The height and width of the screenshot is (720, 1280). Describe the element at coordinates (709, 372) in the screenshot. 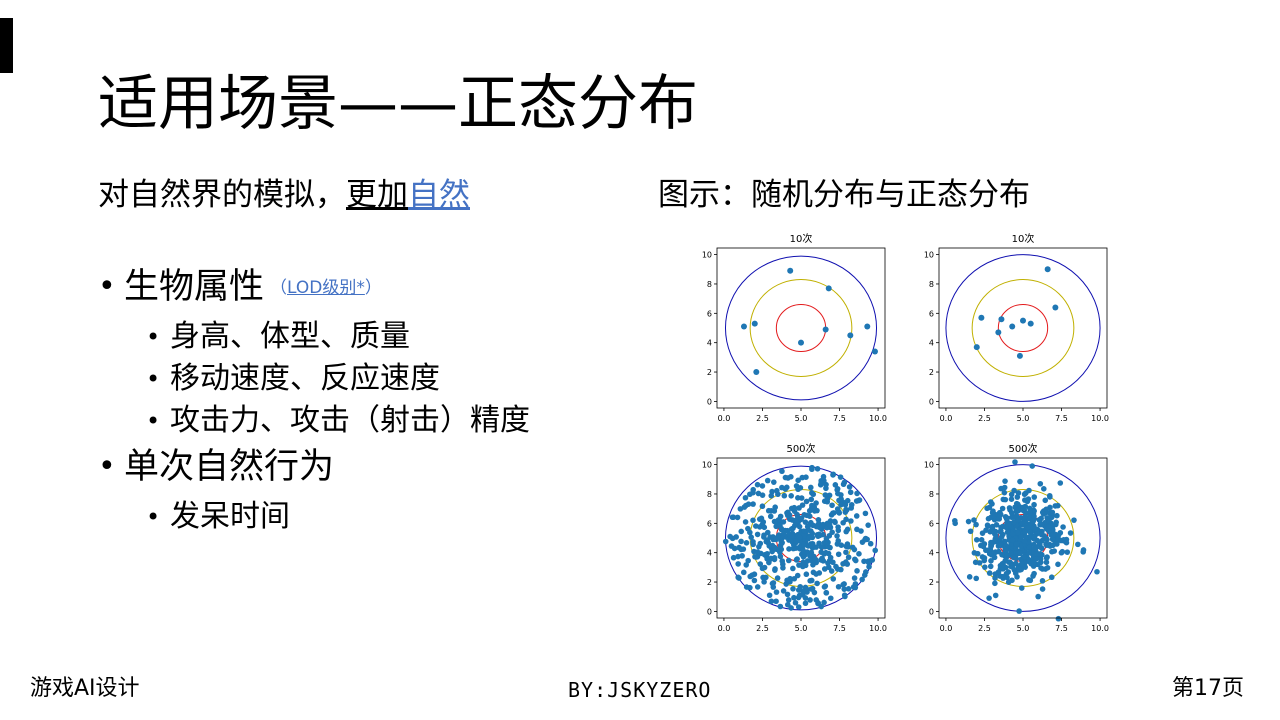

I see `y-tick-label: 2` at that location.